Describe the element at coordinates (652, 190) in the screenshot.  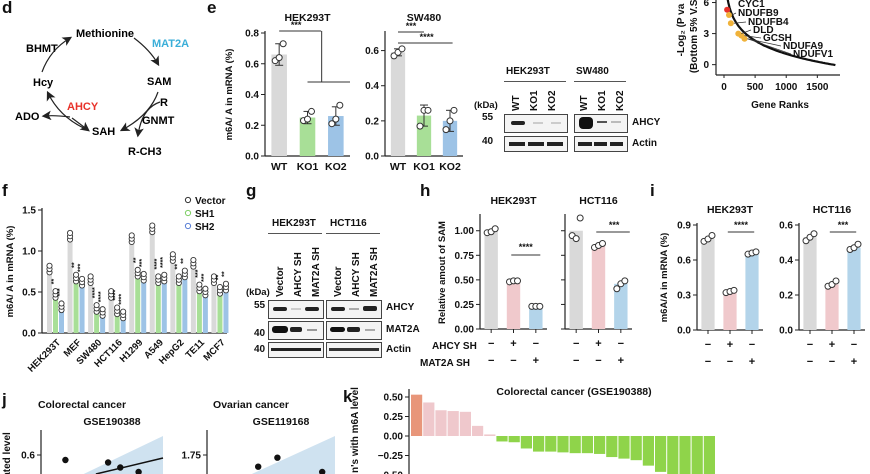
I see `panel-label-i: i` at that location.